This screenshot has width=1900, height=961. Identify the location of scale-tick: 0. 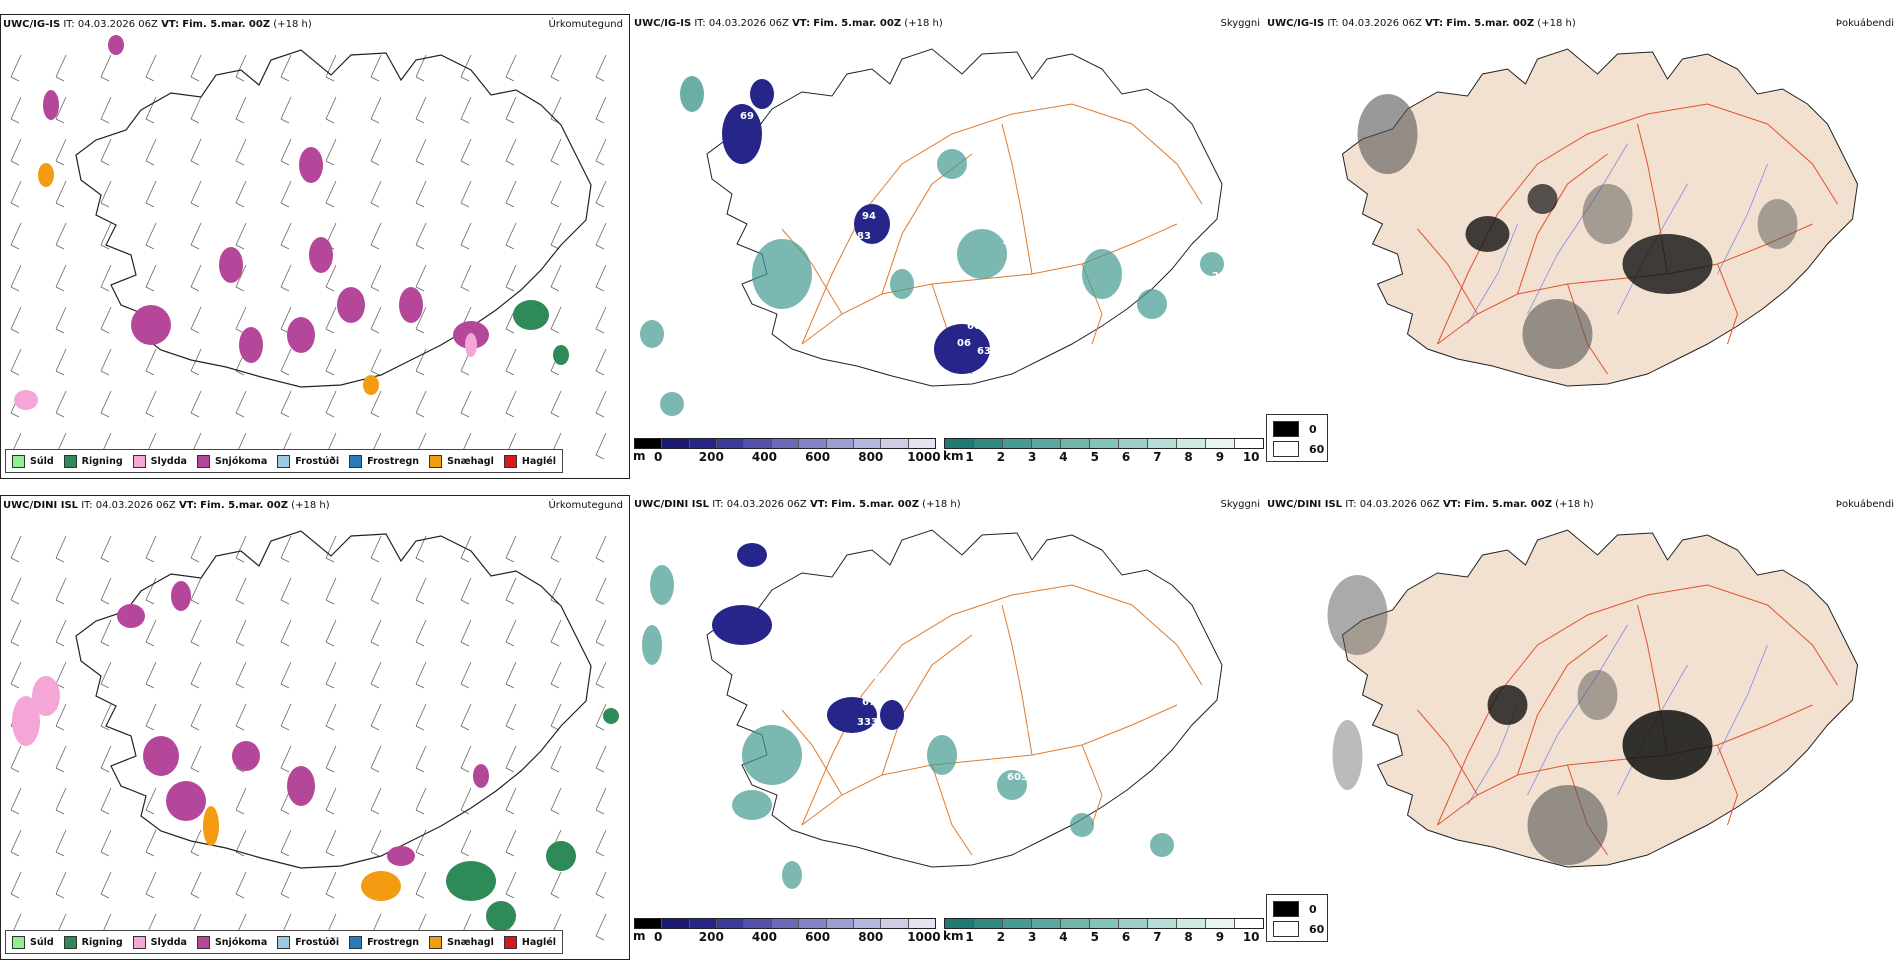
(658, 457).